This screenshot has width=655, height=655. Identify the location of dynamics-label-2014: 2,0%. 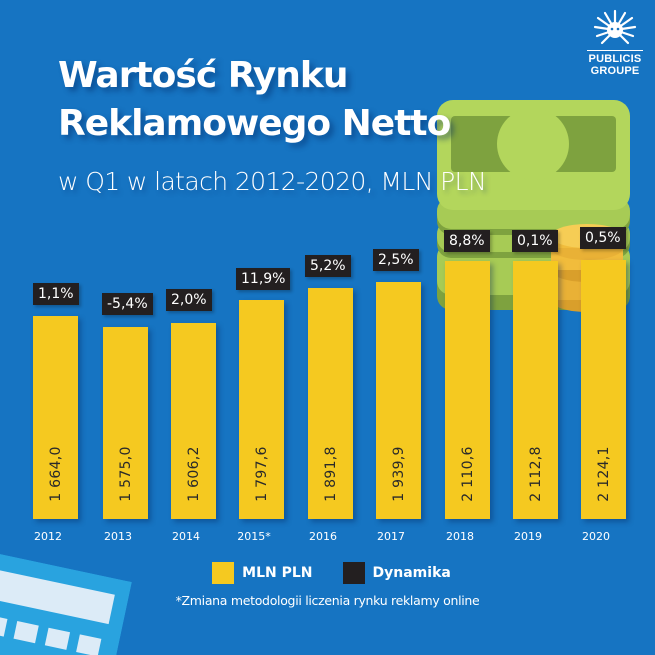
(189, 300).